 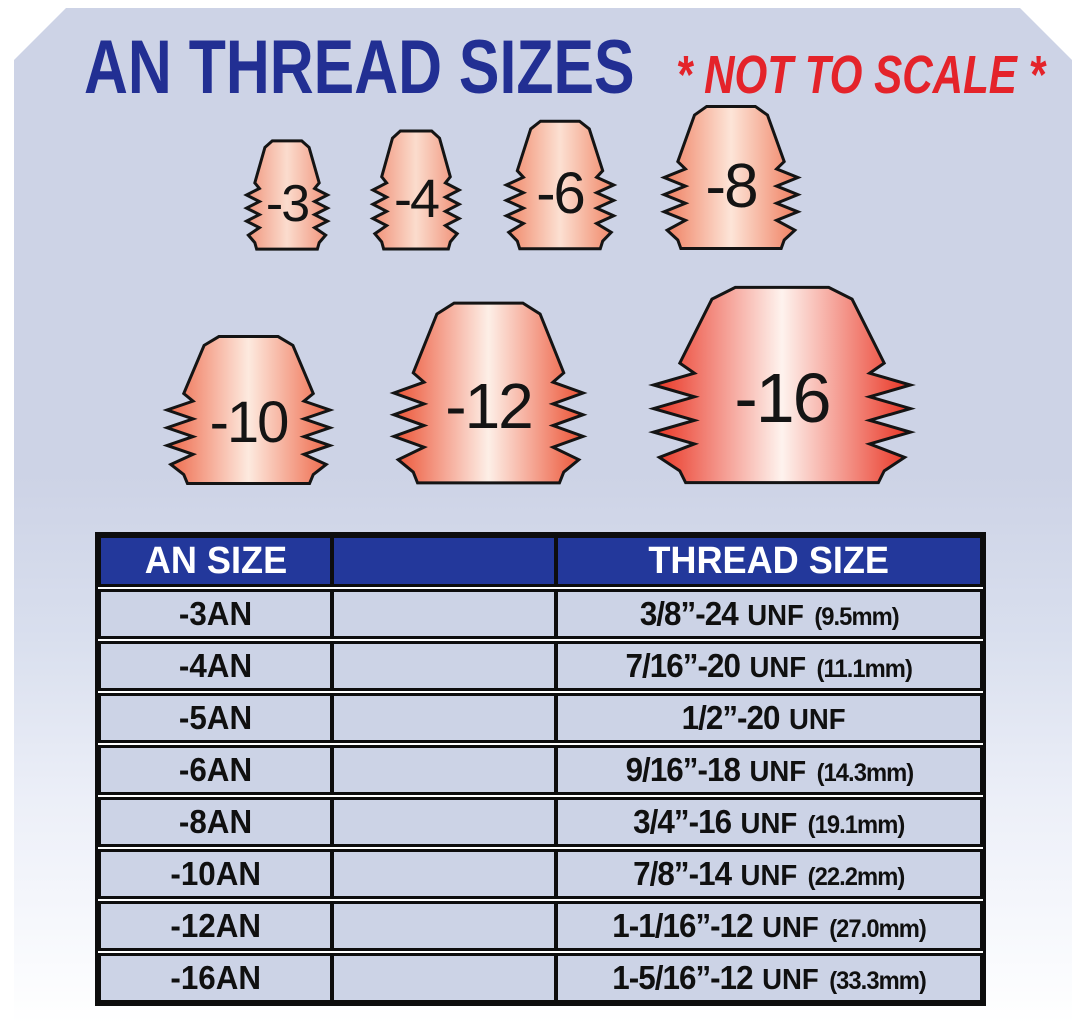 I want to click on thread-size-cell: 7/8”-14 UNF (22.2mm), so click(x=769, y=874).